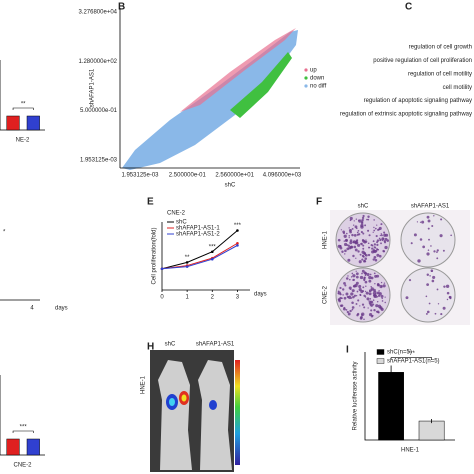 Image resolution: width=474 pixels, height=474 pixels. Describe the element at coordinates (61, 309) in the screenshot. I see `axis-label: days` at that location.